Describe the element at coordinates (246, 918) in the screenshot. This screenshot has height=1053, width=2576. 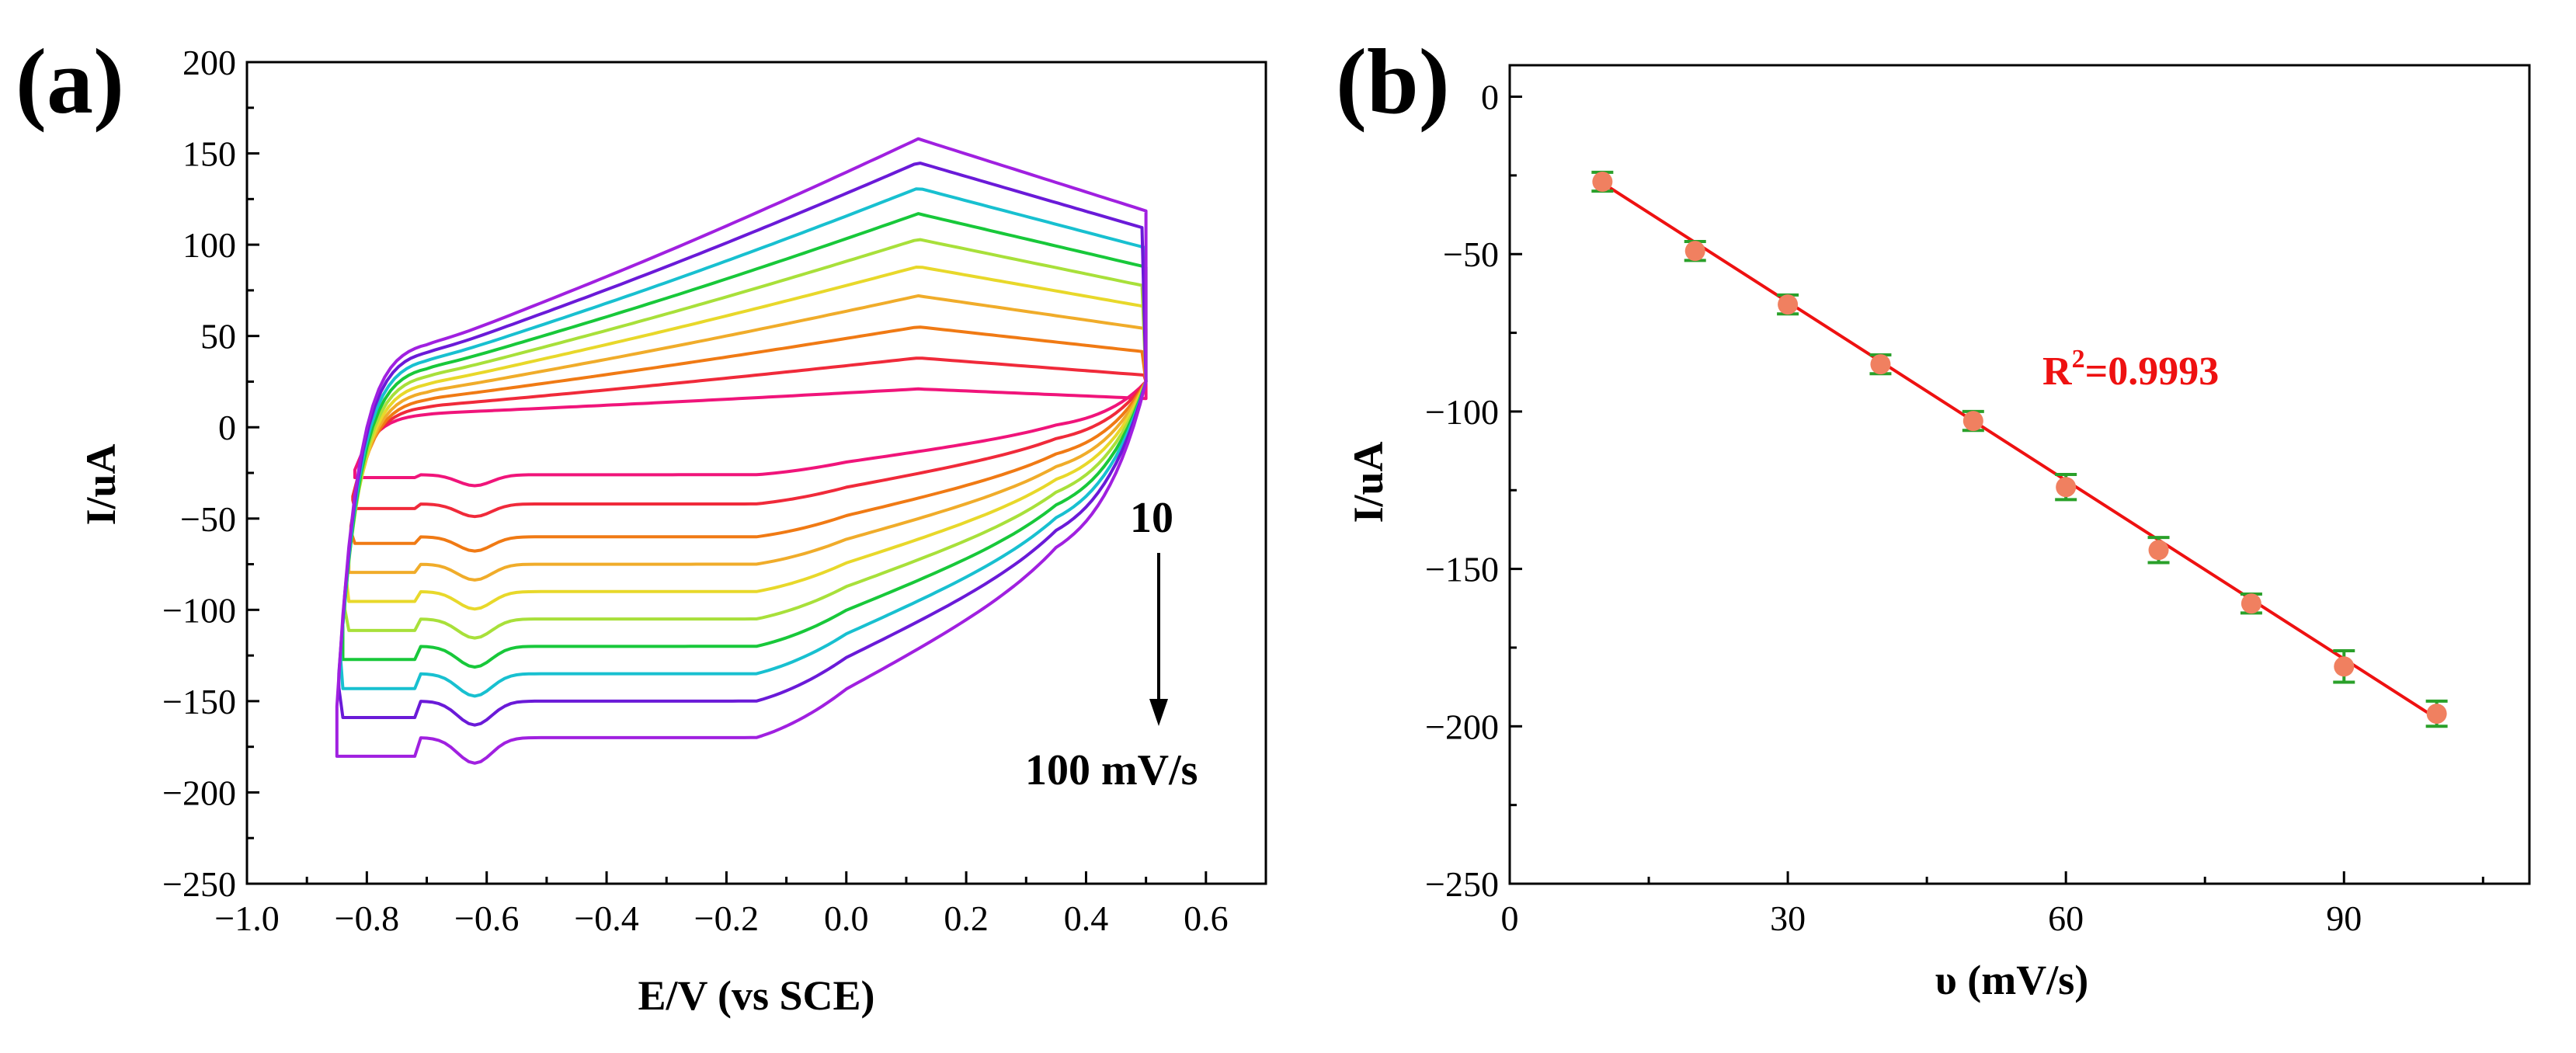
I see `x-tick-label: −1.0` at that location.